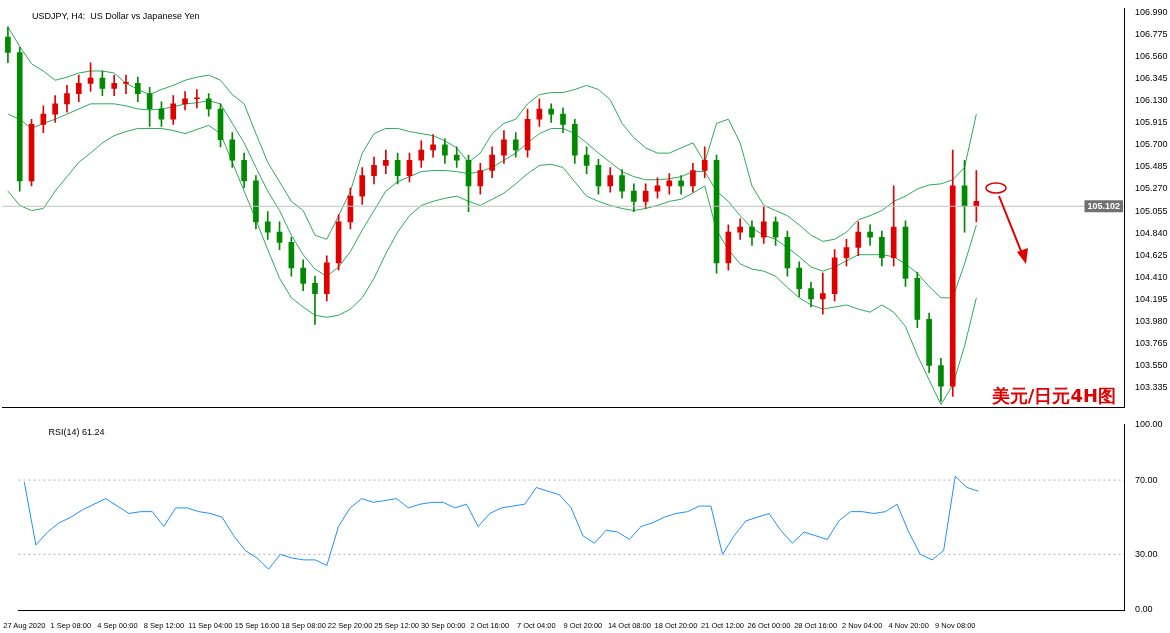 The width and height of the screenshot is (1170, 633). What do you see at coordinates (76, 432) in the screenshot?
I see `chart-title: RSI(14) 61.24` at bounding box center [76, 432].